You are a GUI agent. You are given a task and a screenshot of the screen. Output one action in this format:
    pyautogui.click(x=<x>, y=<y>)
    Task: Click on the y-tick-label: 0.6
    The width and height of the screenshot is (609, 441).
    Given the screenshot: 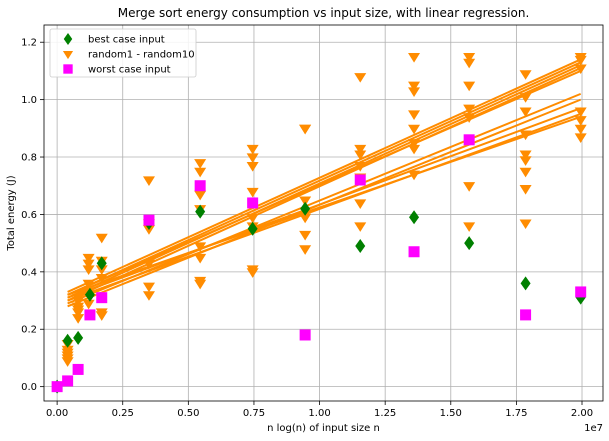 What is the action you would take?
    pyautogui.click(x=29, y=215)
    